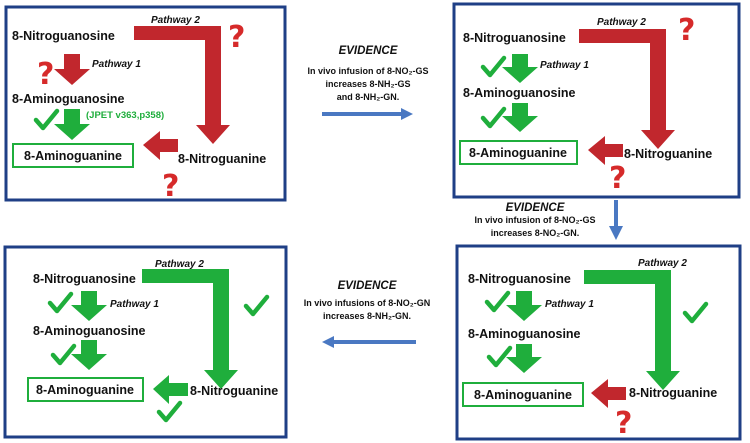 The image size is (750, 443). Describe the element at coordinates (125, 115) in the screenshot. I see `citation-label: (JPET v363,p358)` at that location.